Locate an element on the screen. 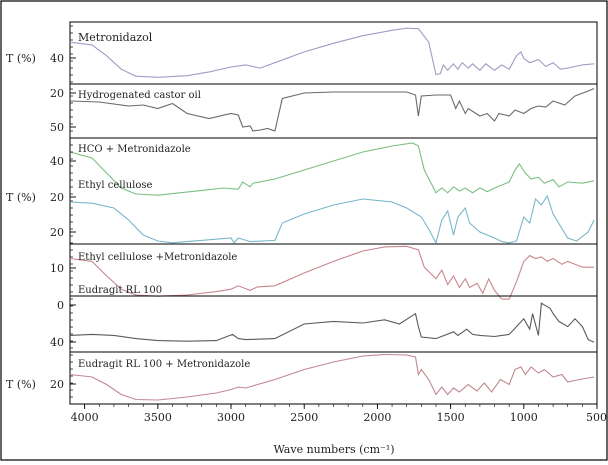  y-tick-label-3: 50 is located at coordinates (57, 127).